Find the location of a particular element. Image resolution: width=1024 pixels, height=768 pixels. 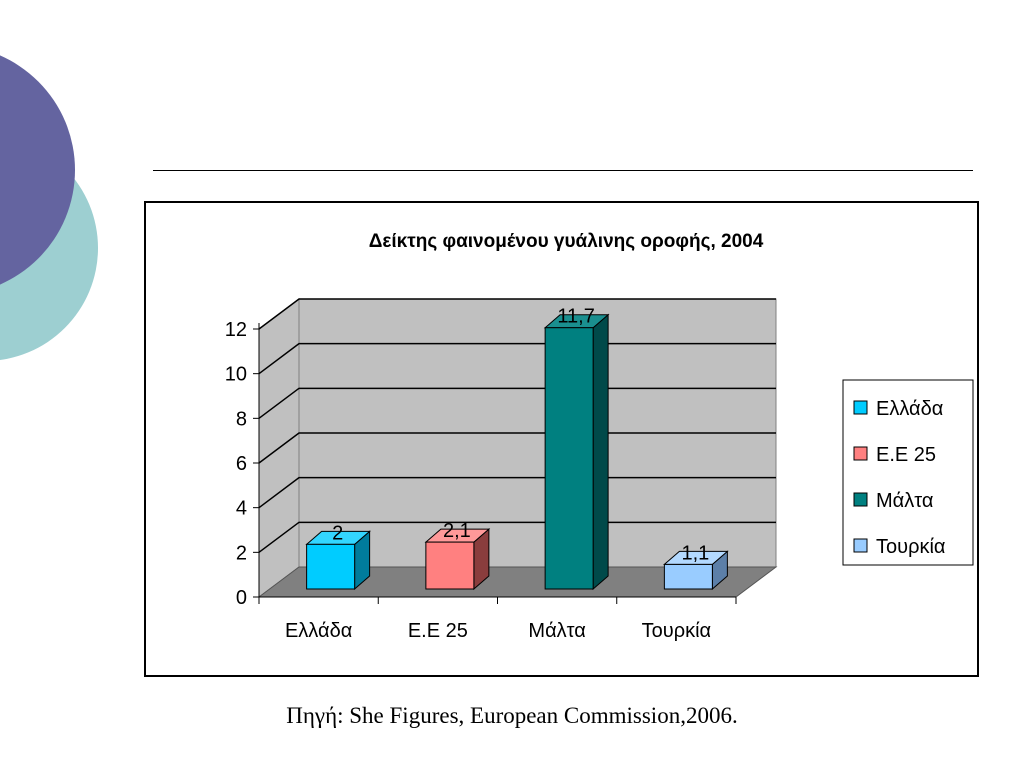

data-label: 2,1 is located at coordinates (457, 531).